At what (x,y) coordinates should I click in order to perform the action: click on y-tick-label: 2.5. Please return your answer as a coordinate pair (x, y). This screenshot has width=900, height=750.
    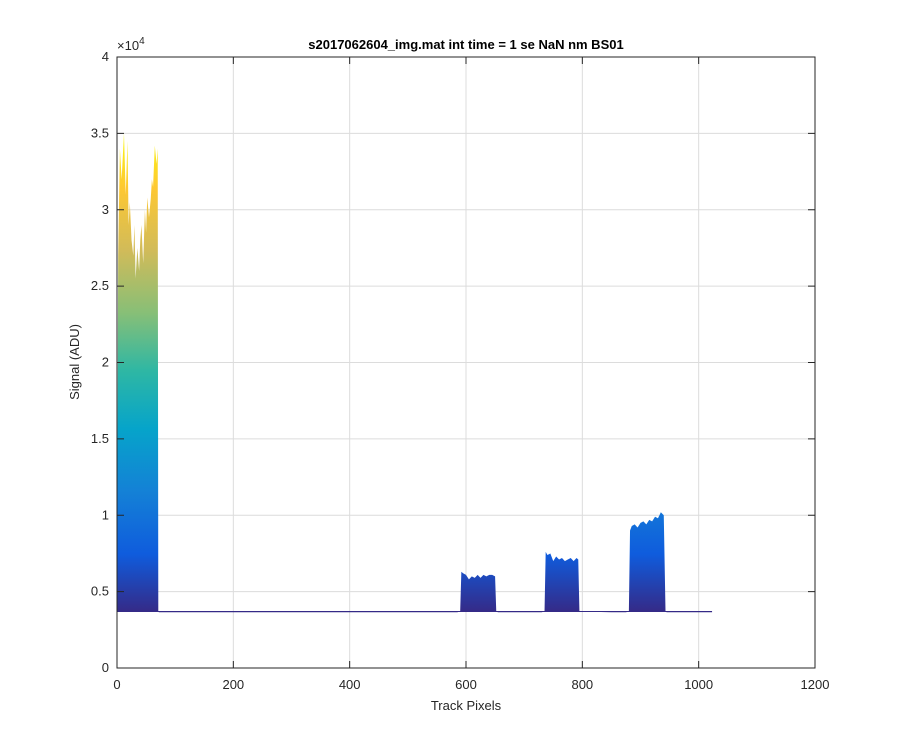
    Looking at the image, I should click on (100, 285).